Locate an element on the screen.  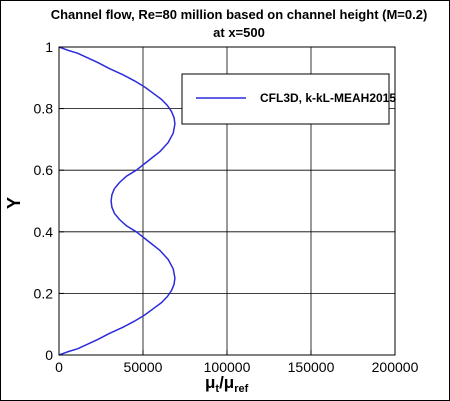
legend-box is located at coordinates (285, 99).